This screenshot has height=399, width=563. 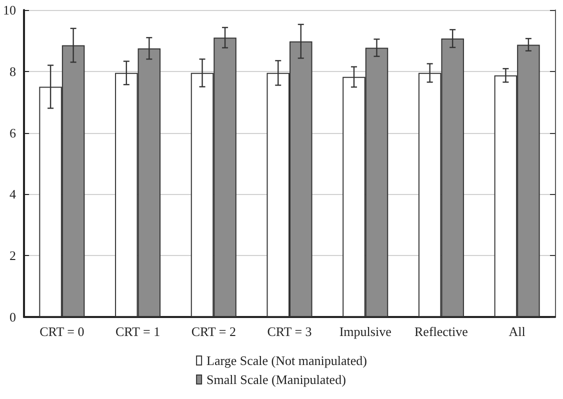 I want to click on x-tick-label: Reflective, so click(x=441, y=331).